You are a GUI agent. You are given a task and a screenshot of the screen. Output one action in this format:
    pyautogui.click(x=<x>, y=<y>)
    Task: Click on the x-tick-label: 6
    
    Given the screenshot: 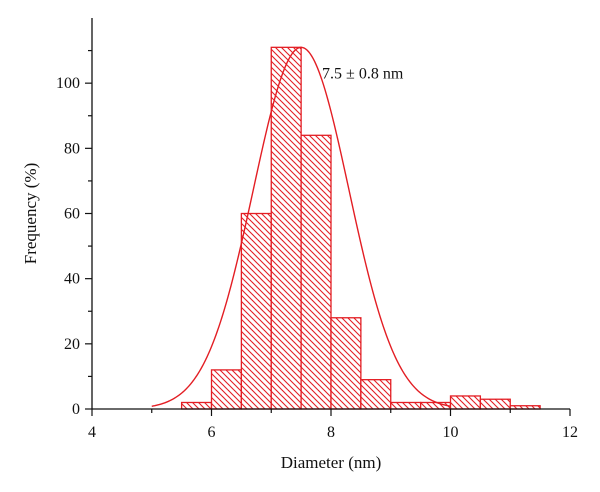 What is the action you would take?
    pyautogui.click(x=212, y=432)
    